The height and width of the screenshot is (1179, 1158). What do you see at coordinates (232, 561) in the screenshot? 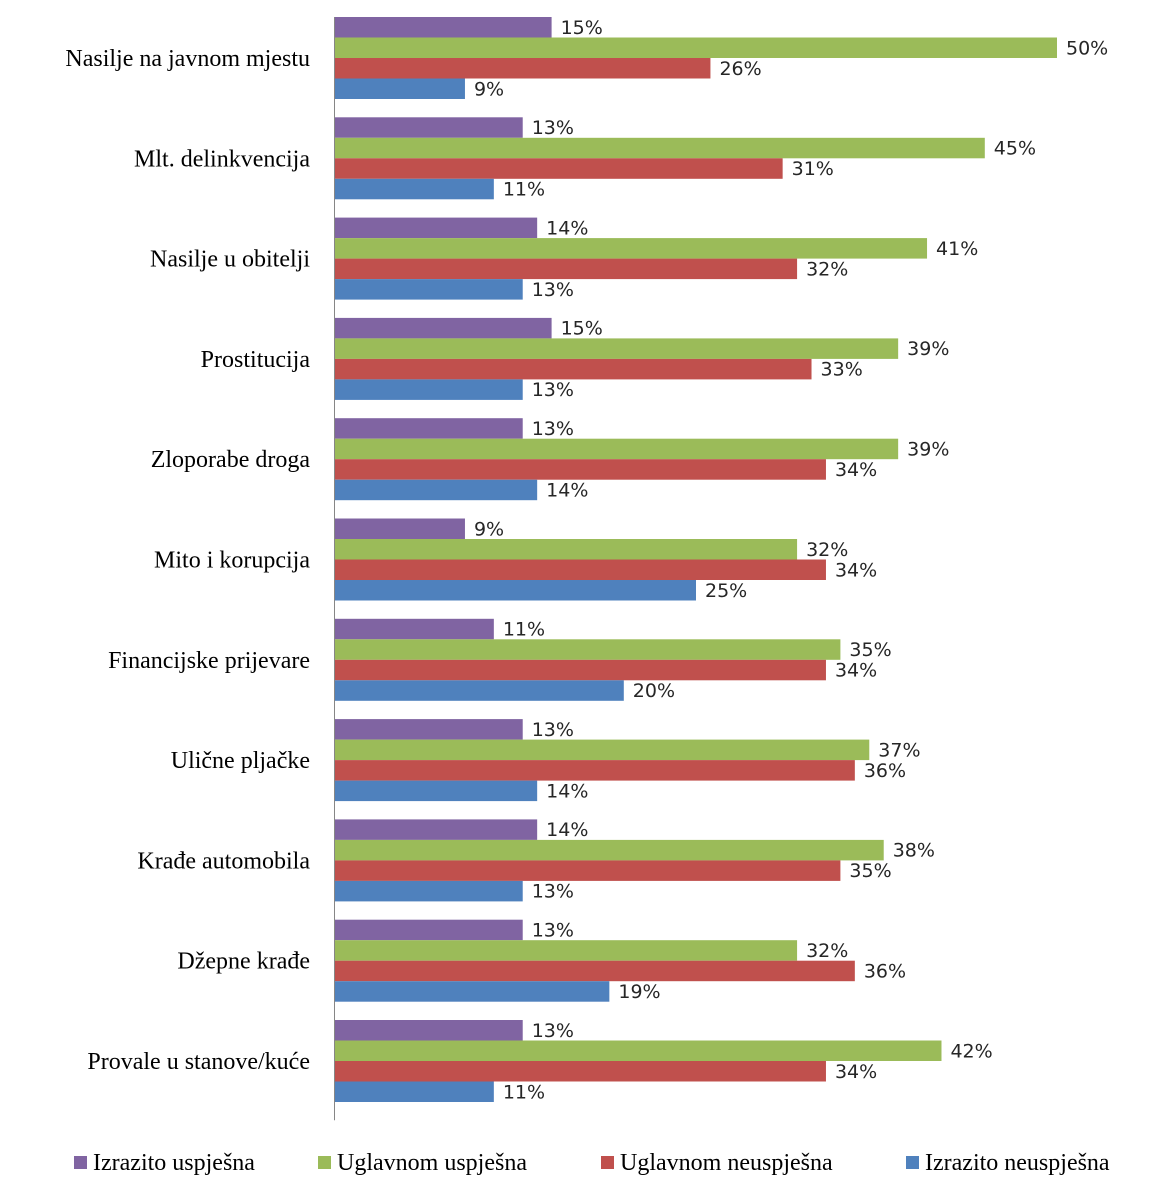
I see `category-label: Mito i korupcija` at bounding box center [232, 561].